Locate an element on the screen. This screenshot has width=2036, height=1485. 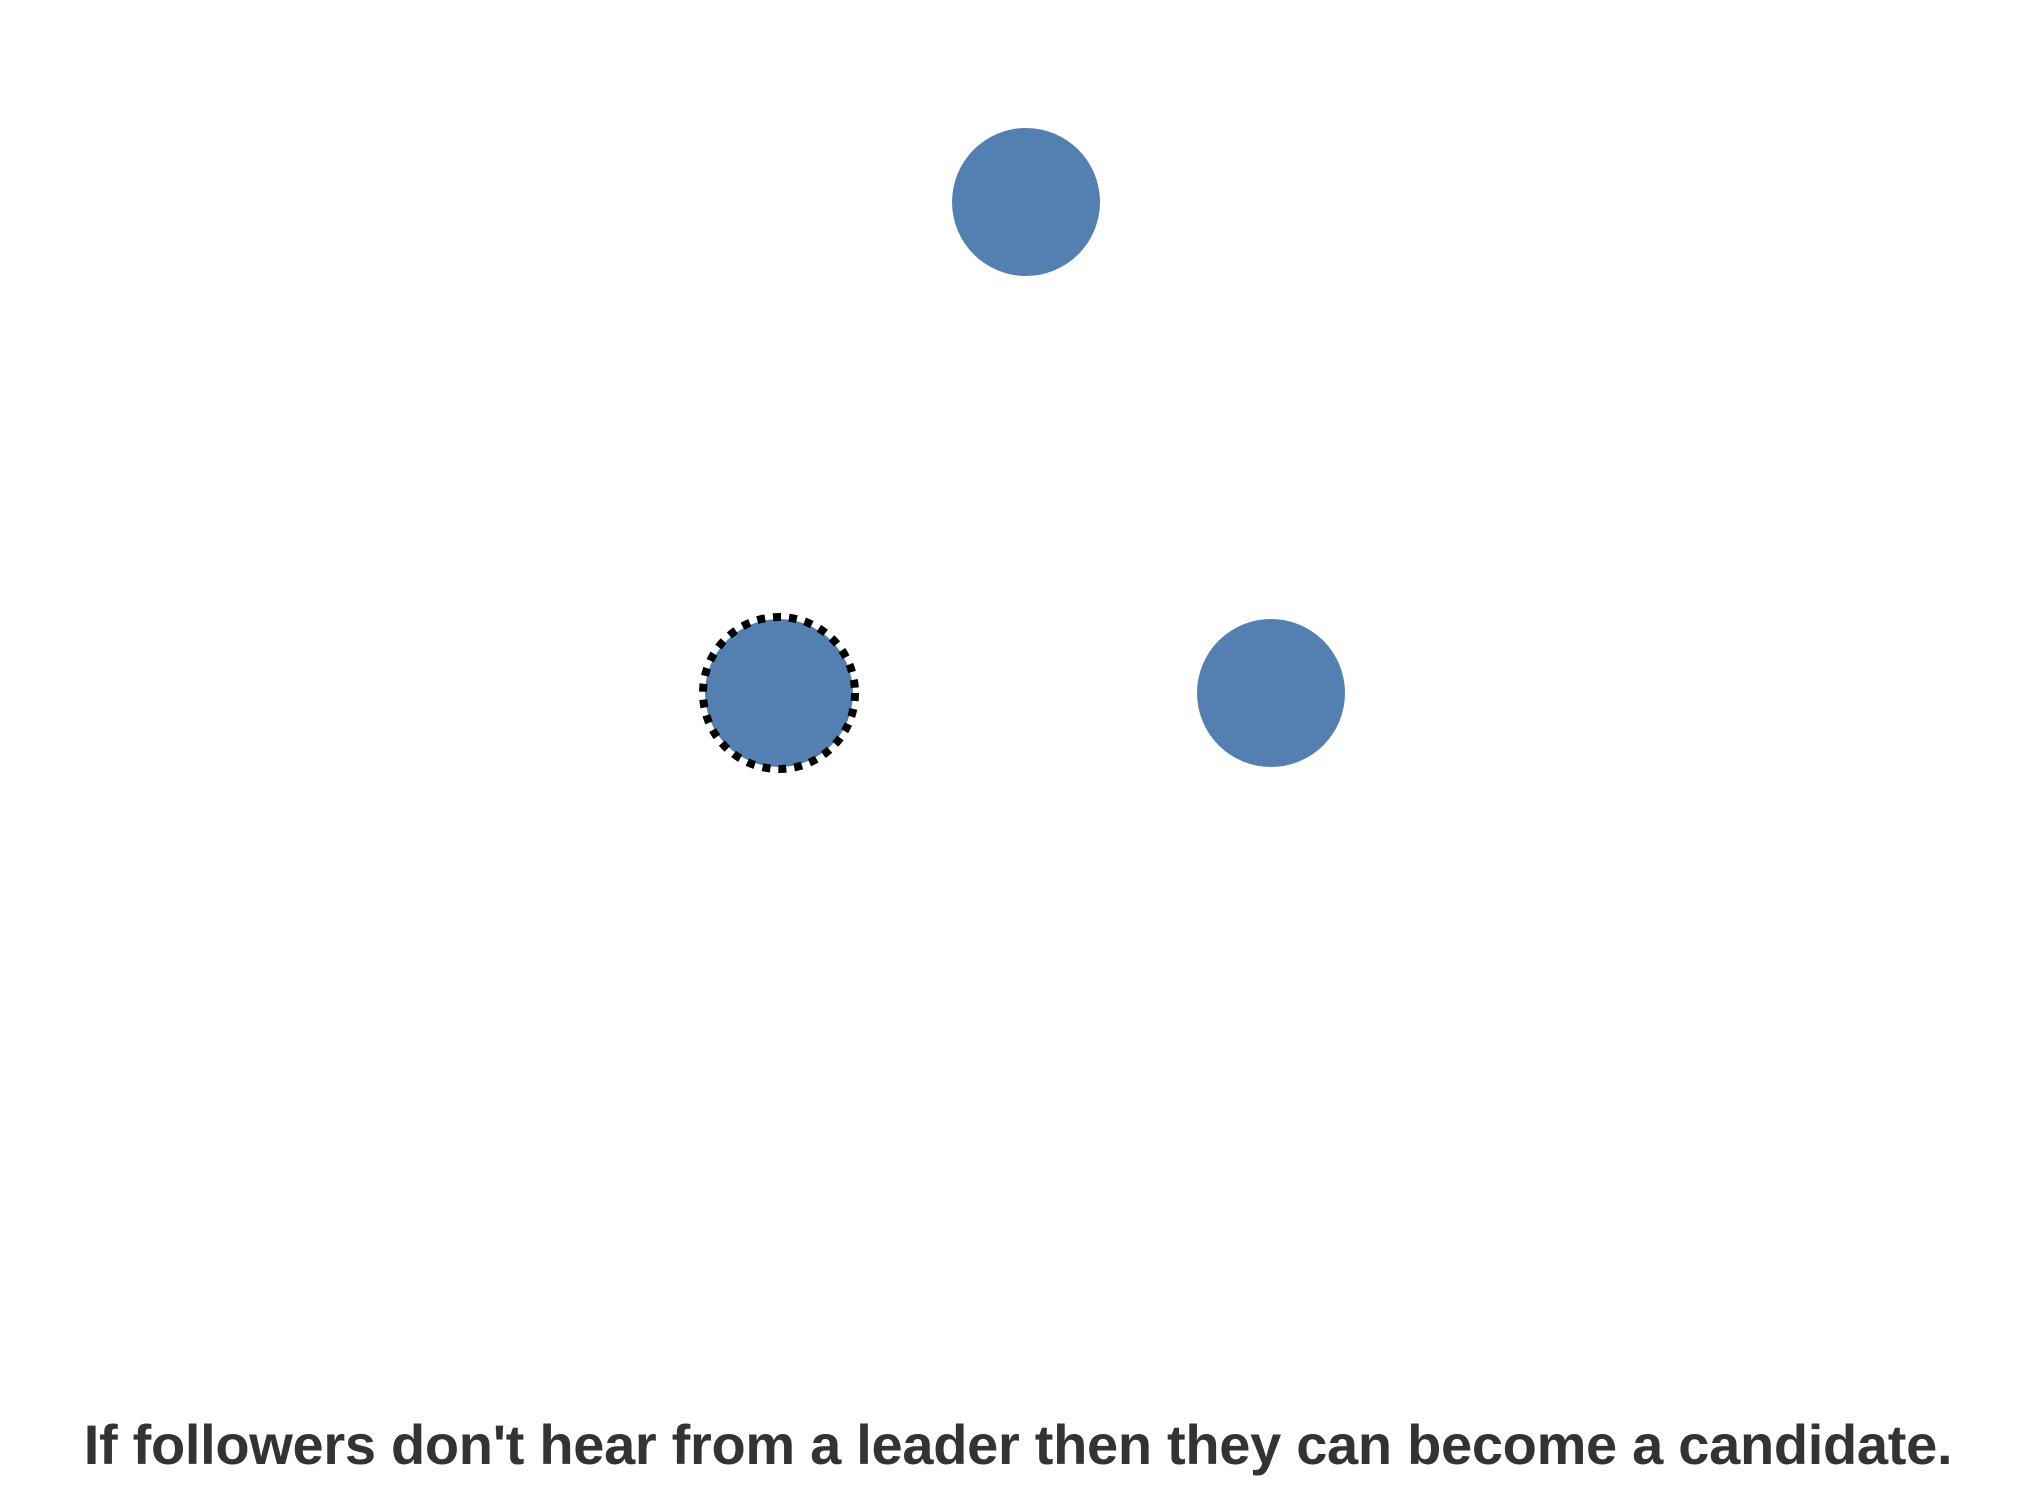
node-left is located at coordinates (779, 693).